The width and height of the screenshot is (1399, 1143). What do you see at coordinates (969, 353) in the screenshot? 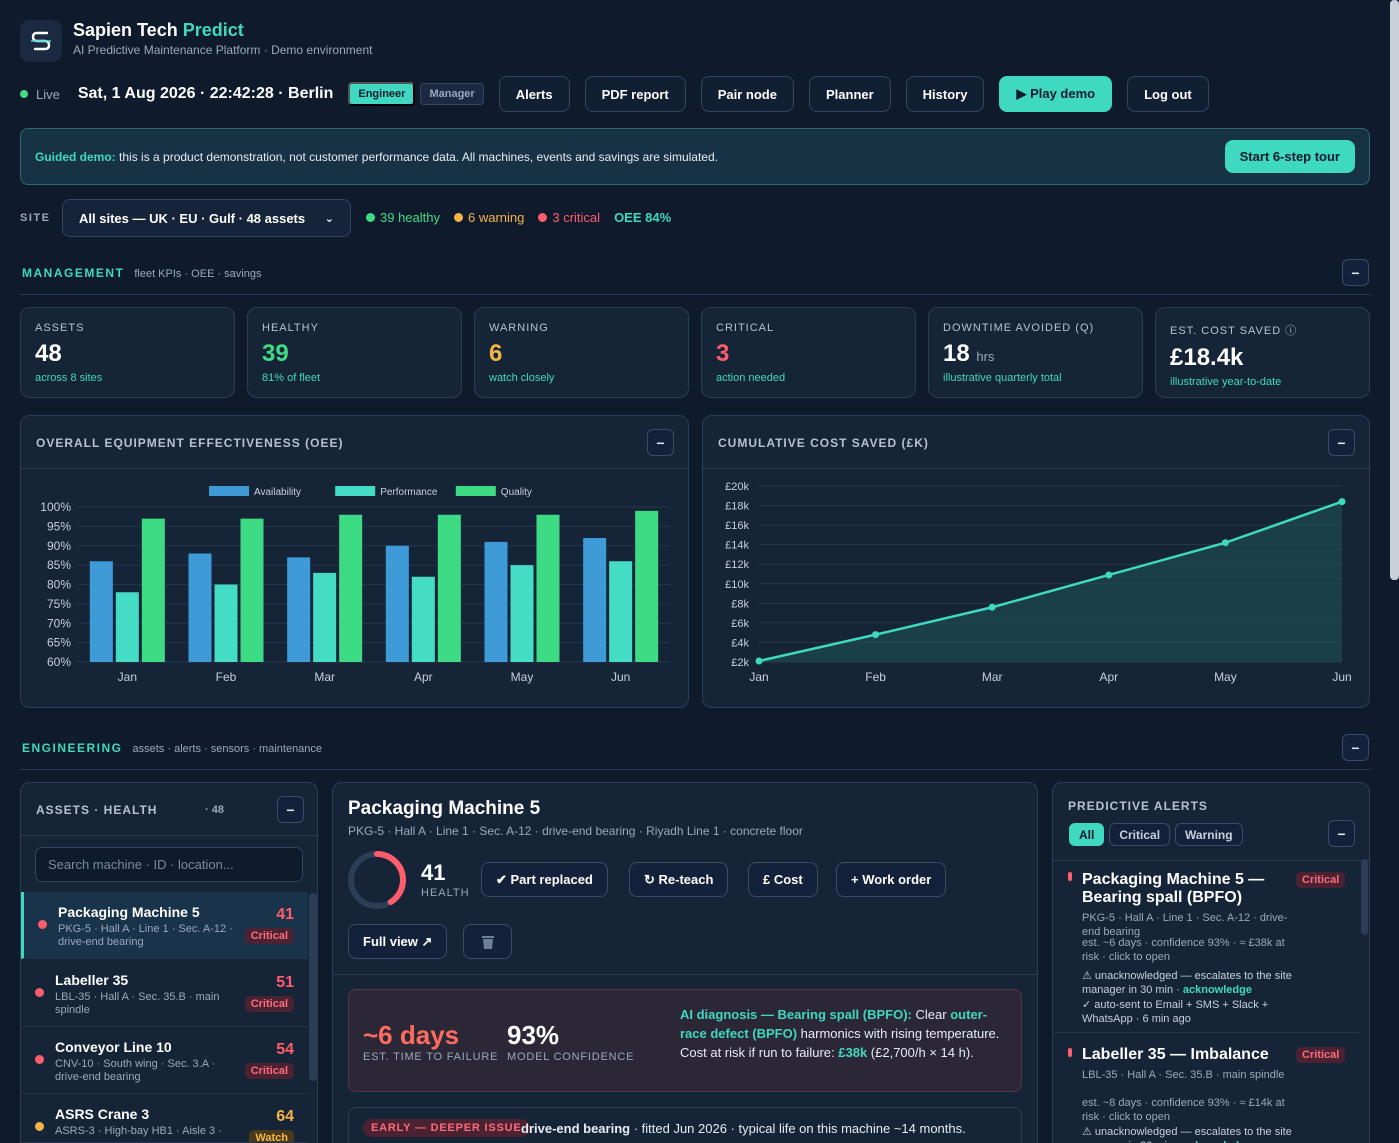
I see `kpi-value: 18 hrs` at bounding box center [969, 353].